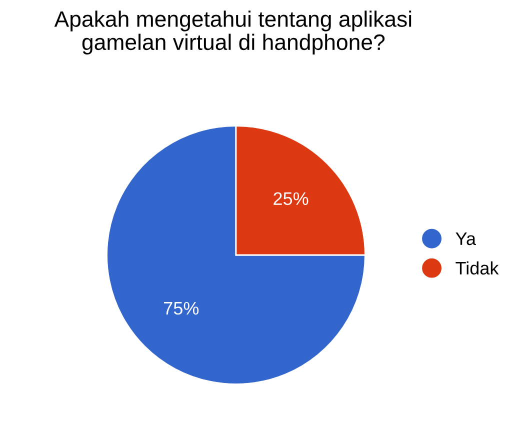  I want to click on data-label: 75%, so click(181, 308).